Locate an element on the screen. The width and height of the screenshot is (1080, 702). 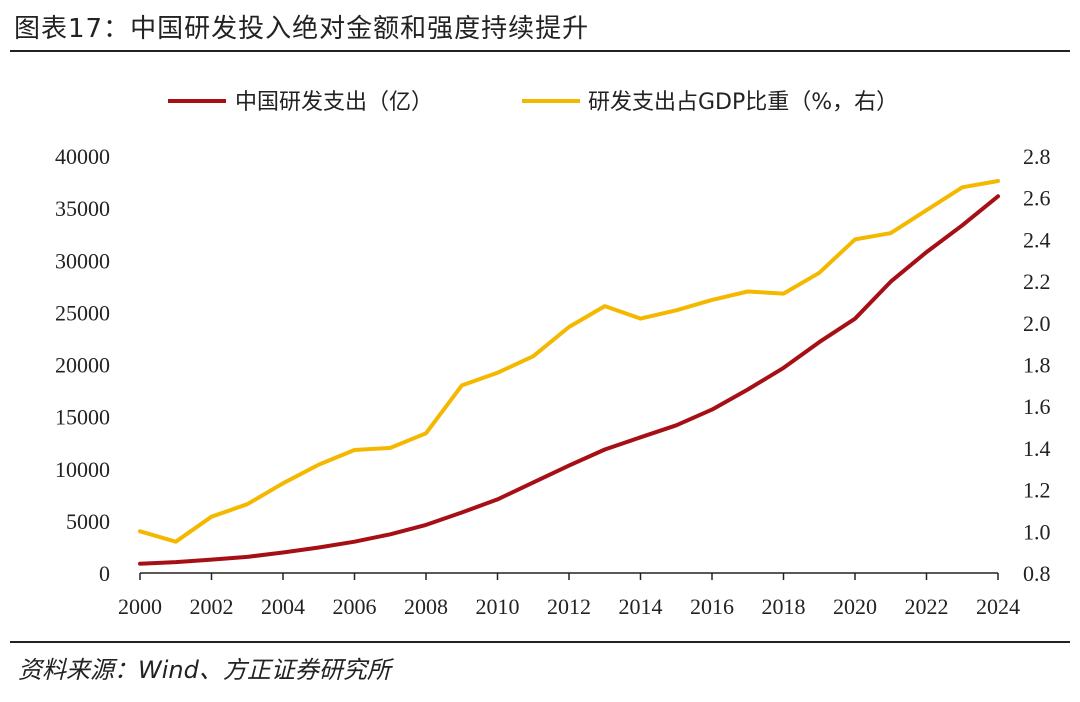
right-axis-ticks: 0.8 1.0 1.2 1.4 1.6 1.8 2.0 2.2 2.4 2.6 2.8 is located at coordinates (1037, 365).